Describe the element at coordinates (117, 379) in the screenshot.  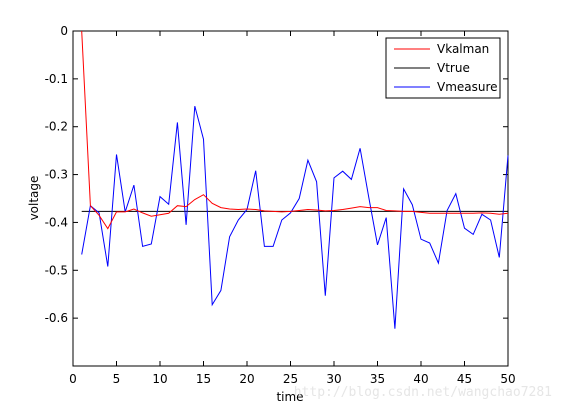
I see `x-tick-label: 5` at that location.